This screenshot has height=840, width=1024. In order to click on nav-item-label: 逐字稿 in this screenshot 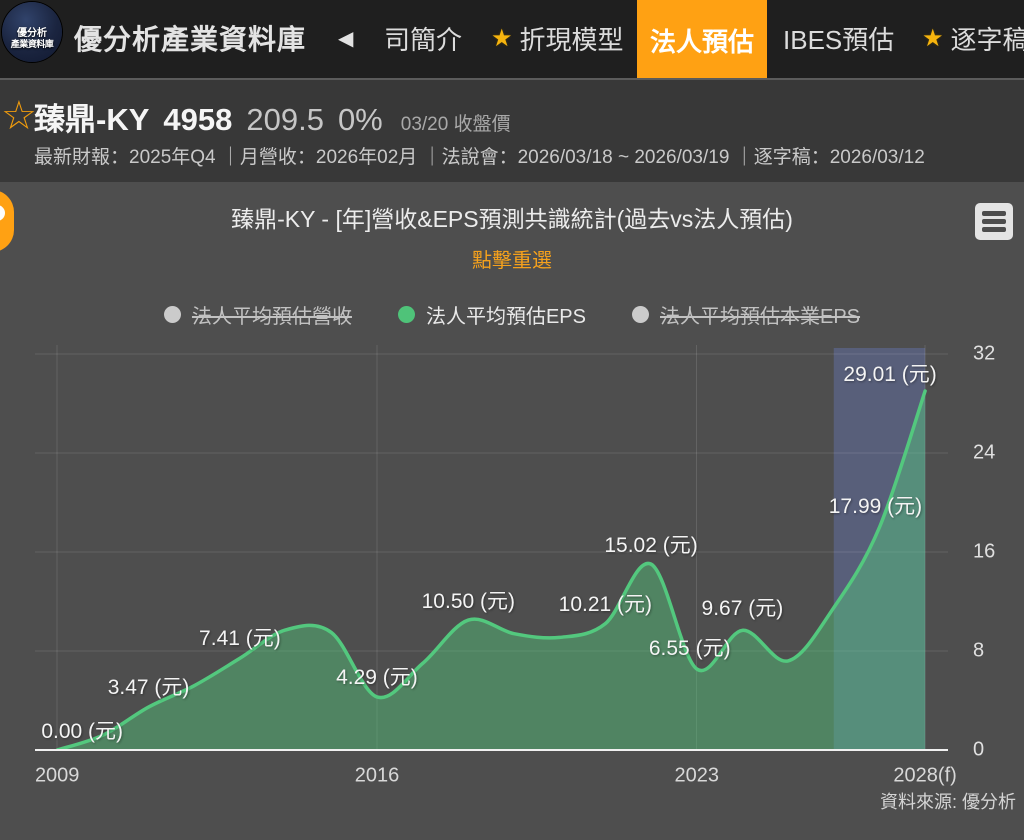, I will do `click(987, 39)`.